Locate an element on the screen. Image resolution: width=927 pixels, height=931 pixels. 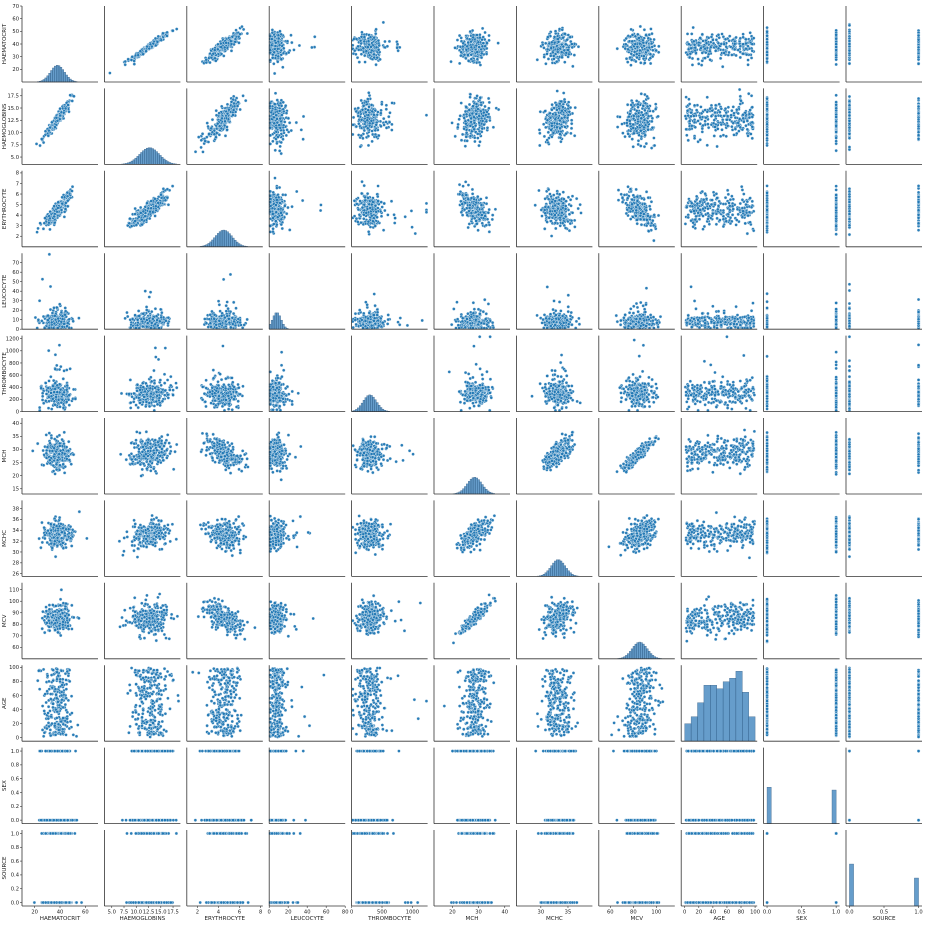
panel-haemoglobins-vs-mchc is located at coordinates (554, 126).